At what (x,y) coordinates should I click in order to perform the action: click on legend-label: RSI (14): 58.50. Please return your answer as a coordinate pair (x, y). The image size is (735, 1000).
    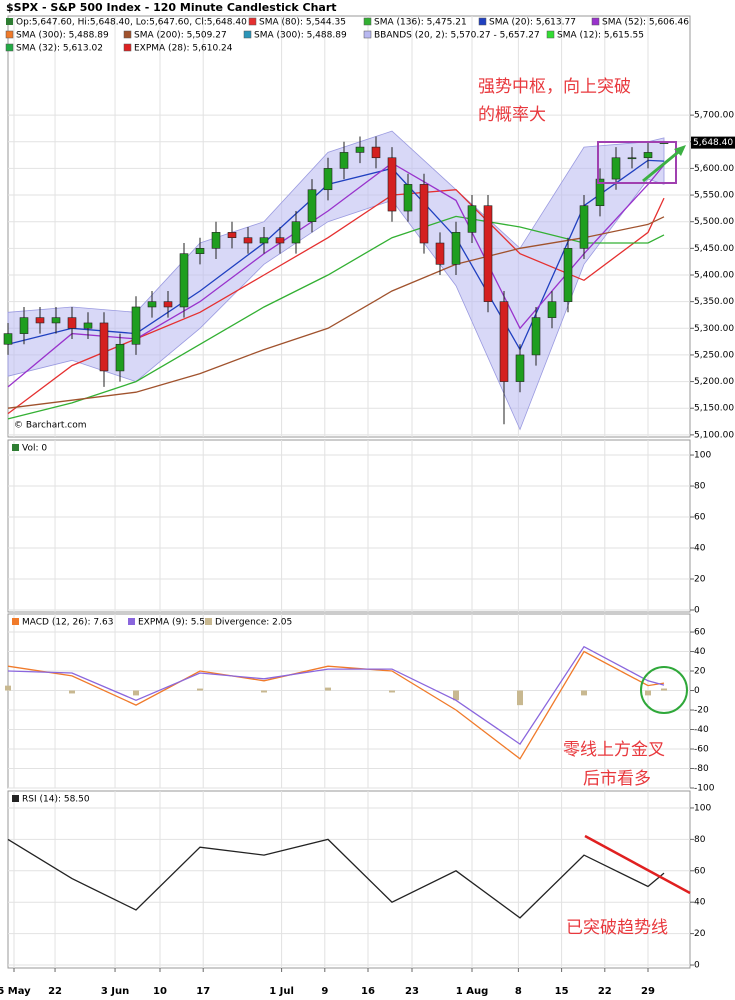
    Looking at the image, I should click on (56, 800).